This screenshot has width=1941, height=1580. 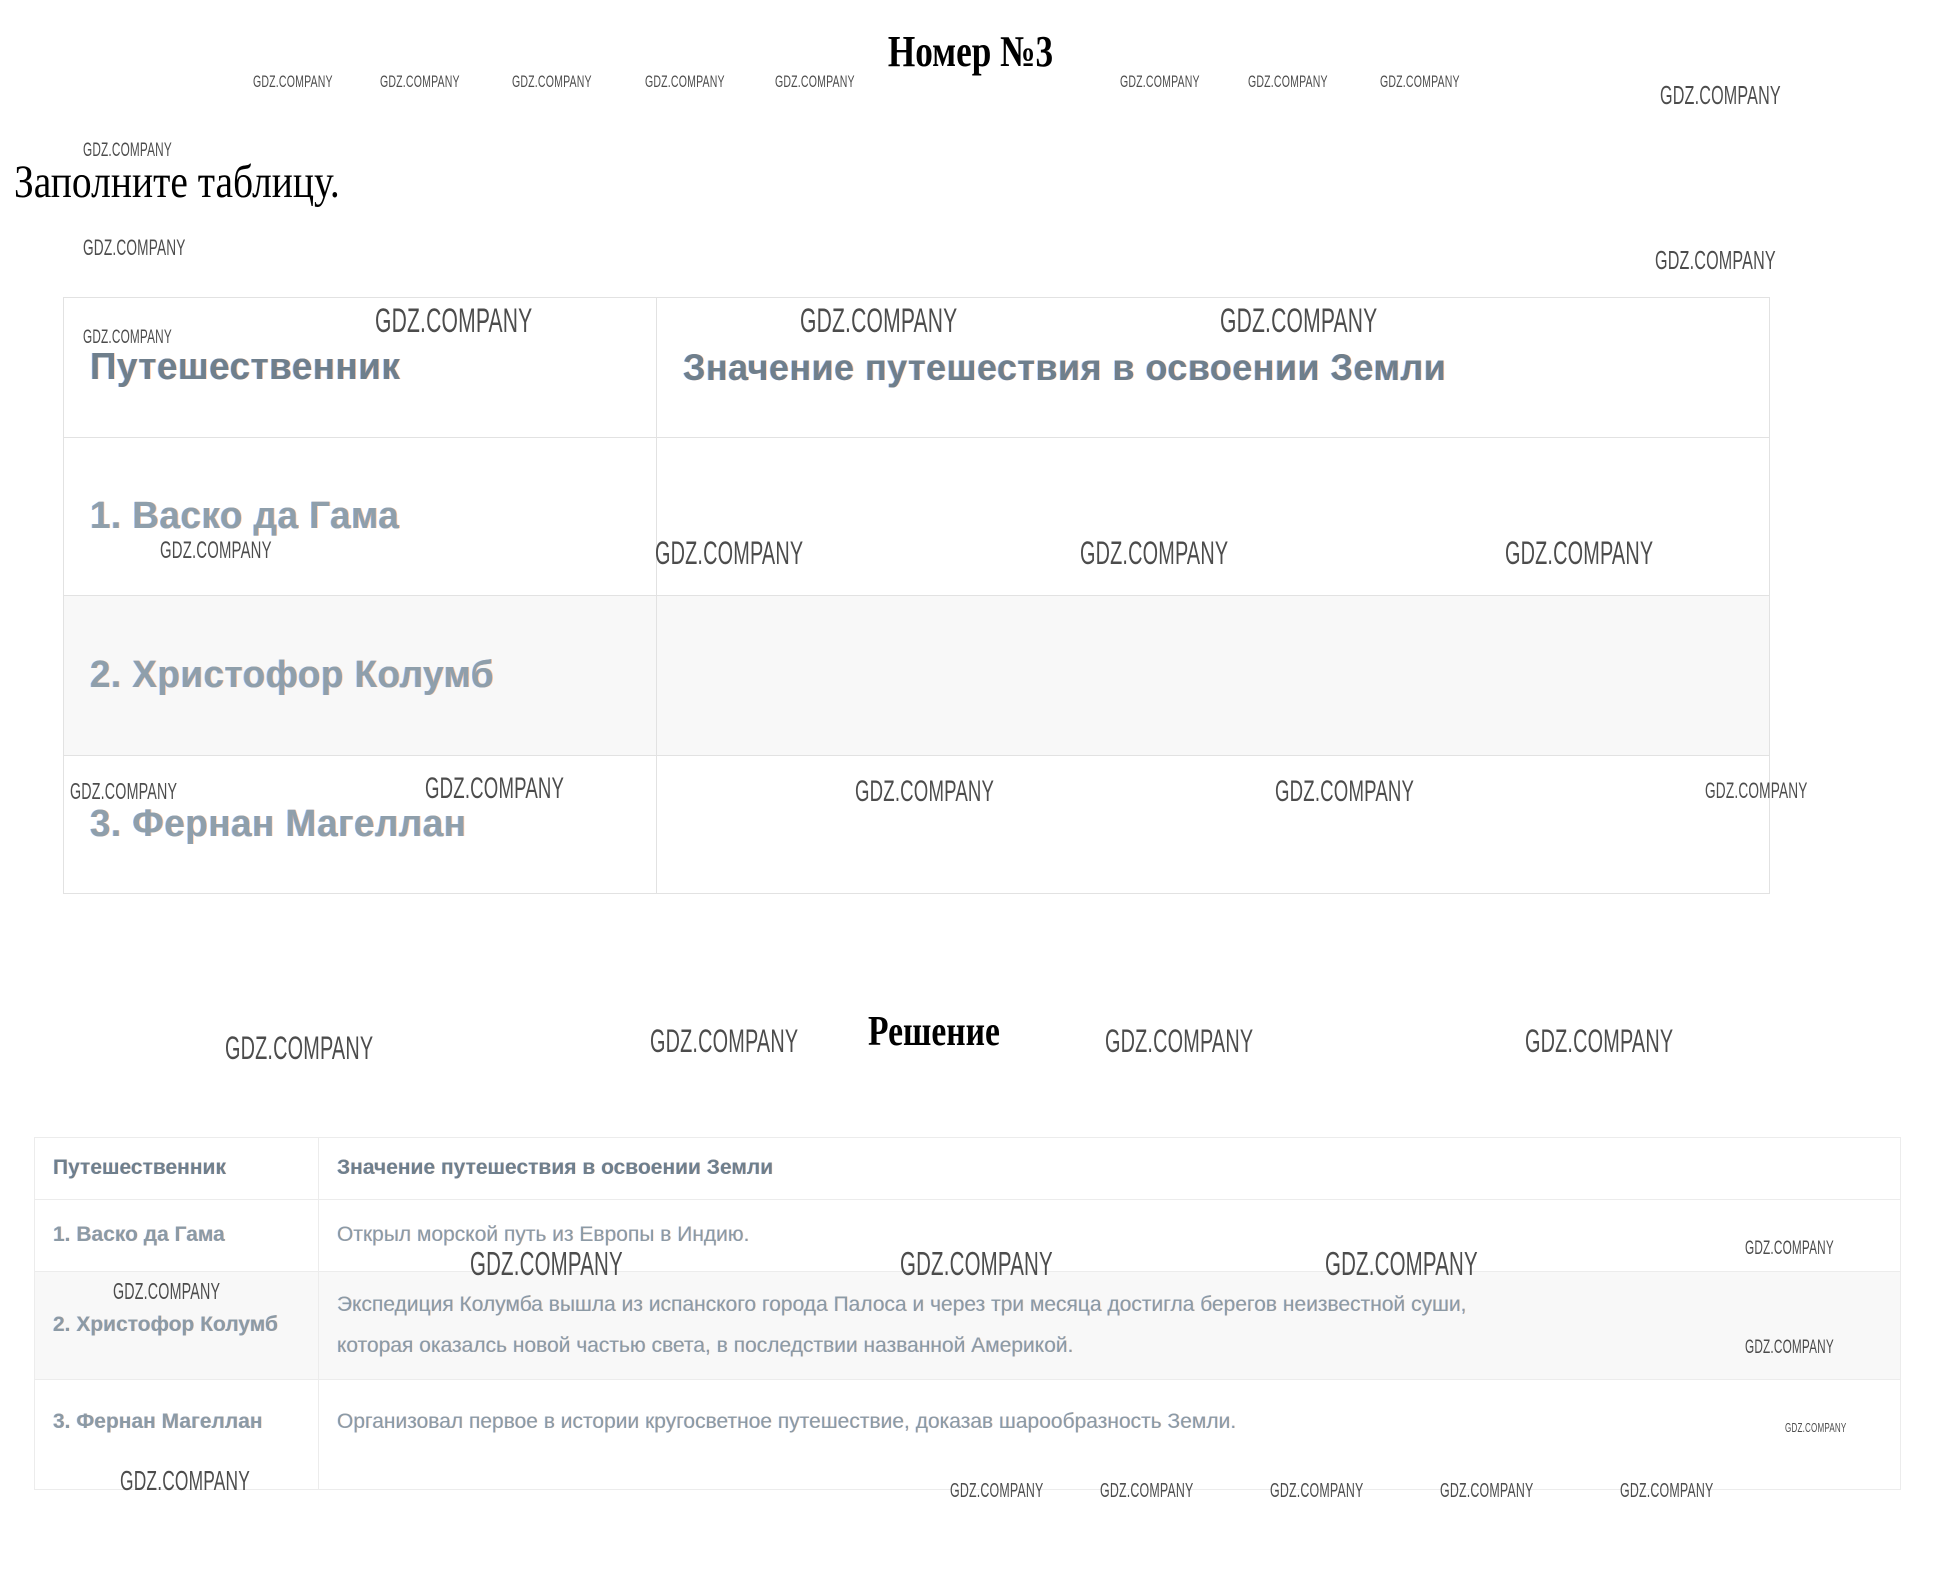 What do you see at coordinates (176, 1434) in the screenshot?
I see `solution-cell-traveller-3: 3. Фернан Магеллан` at bounding box center [176, 1434].